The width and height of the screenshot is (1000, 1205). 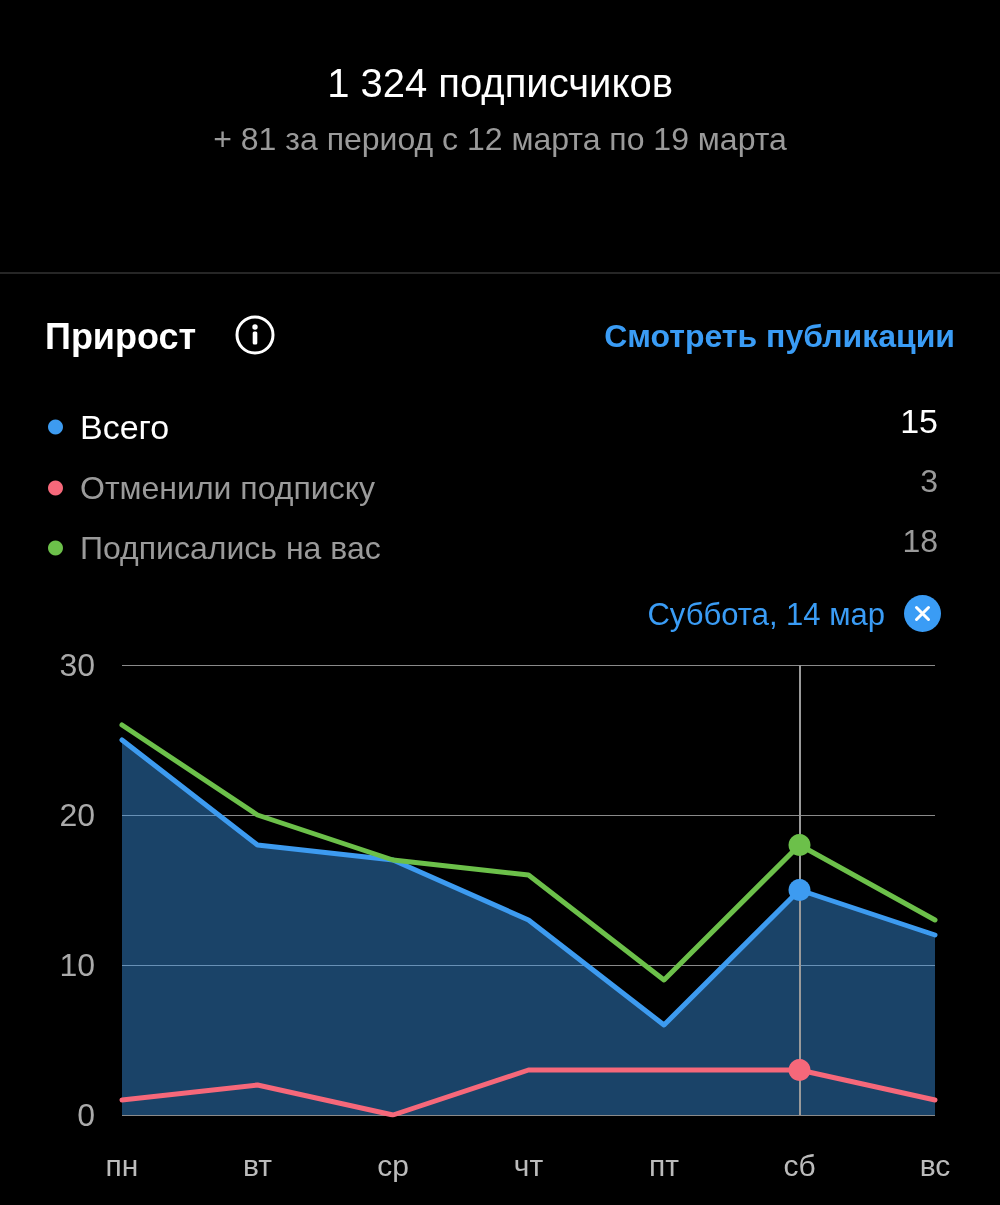 I want to click on x-tick-label: пт, so click(x=664, y=1165).